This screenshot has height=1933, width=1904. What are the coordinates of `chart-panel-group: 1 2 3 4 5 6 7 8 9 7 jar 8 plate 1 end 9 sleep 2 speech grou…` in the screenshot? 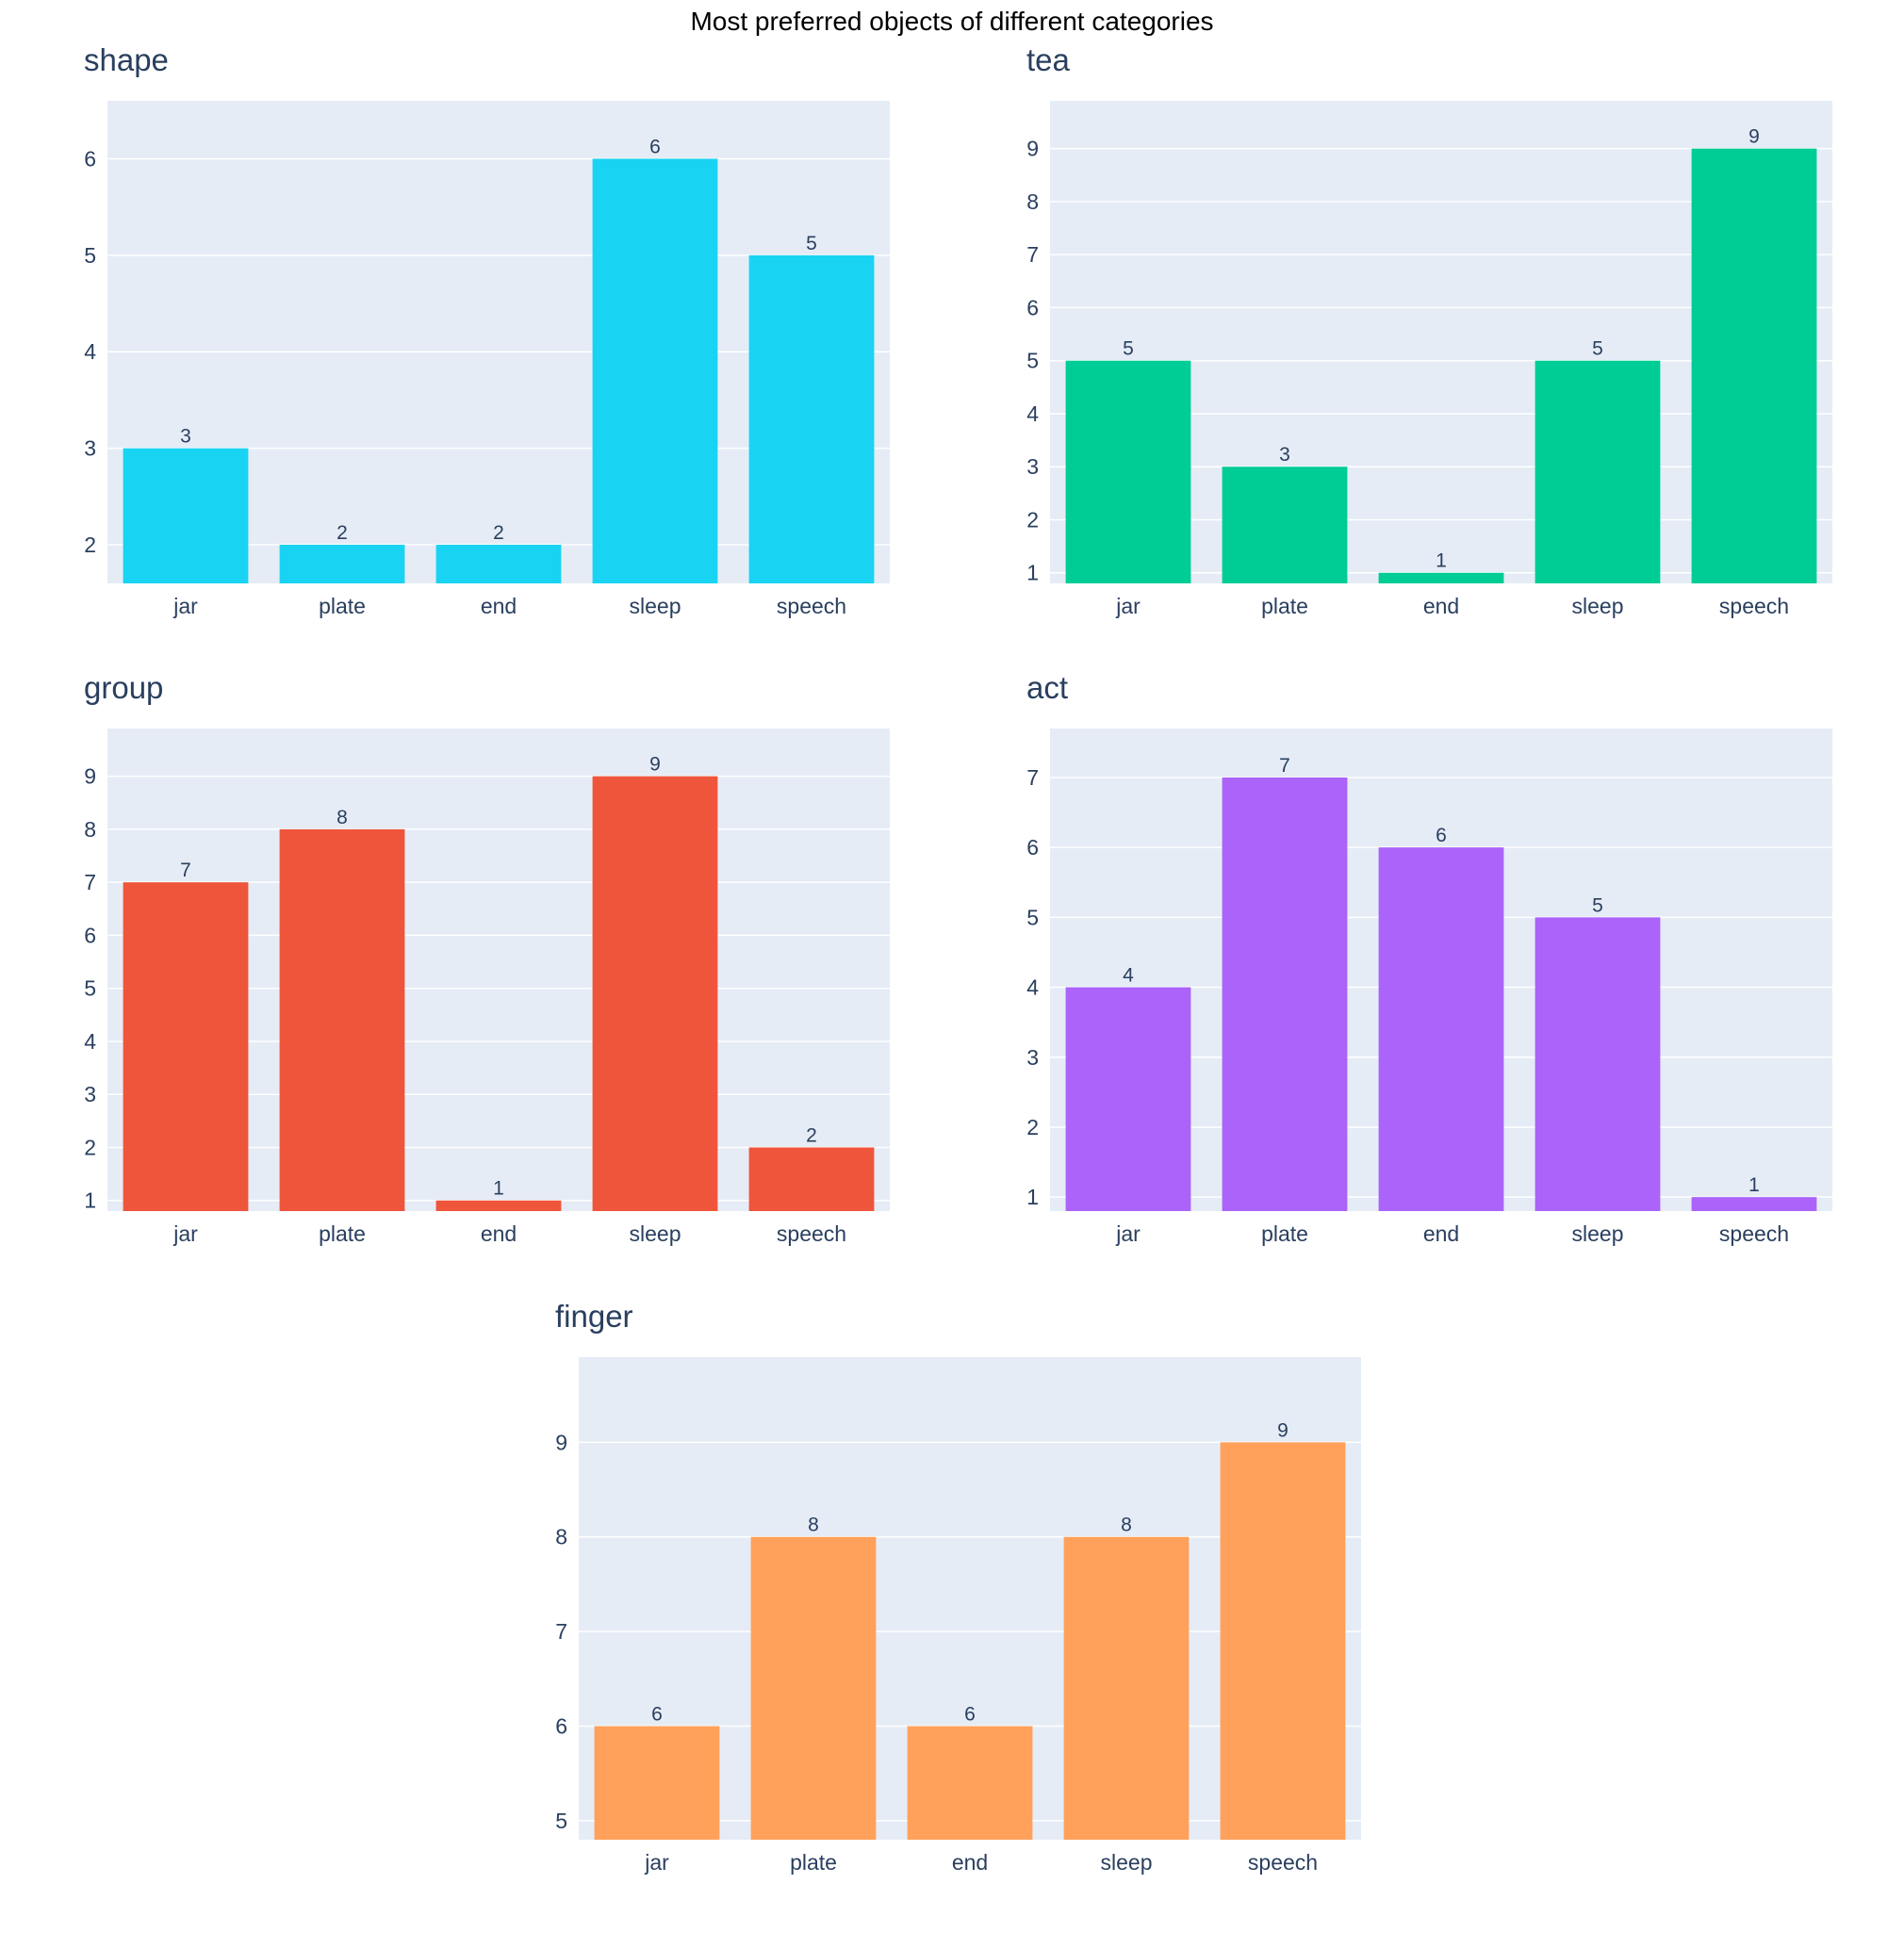 It's located at (487, 958).